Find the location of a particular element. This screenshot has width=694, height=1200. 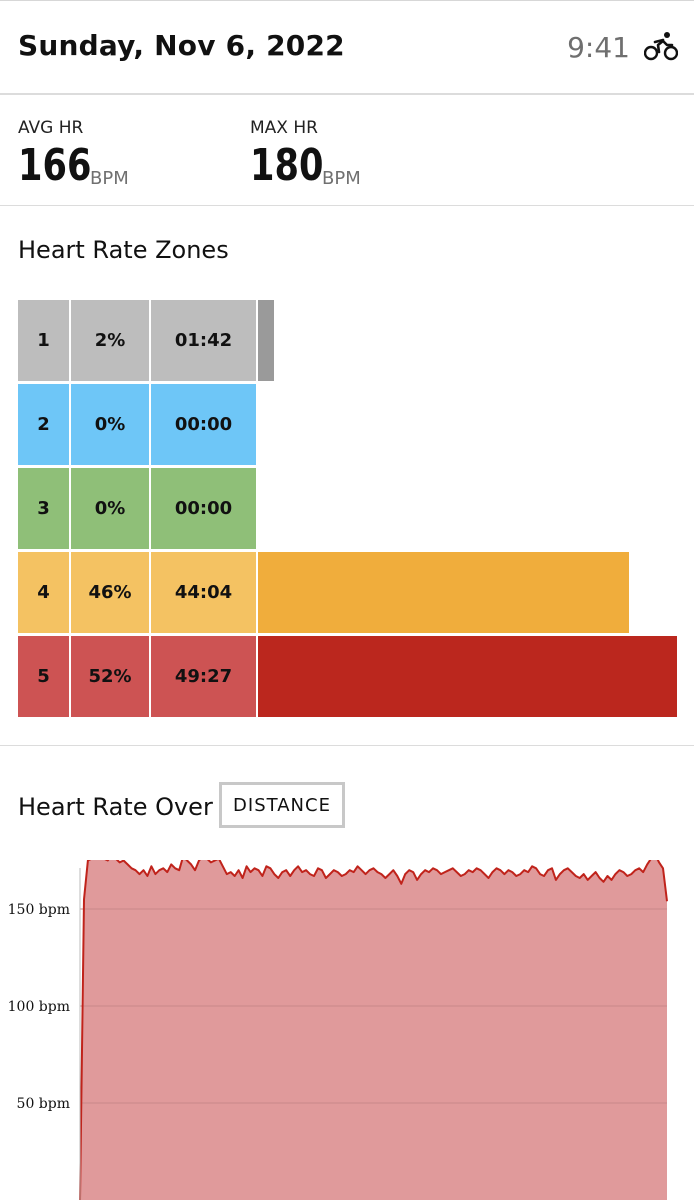

cycling-icon is located at coordinates (661, 46).